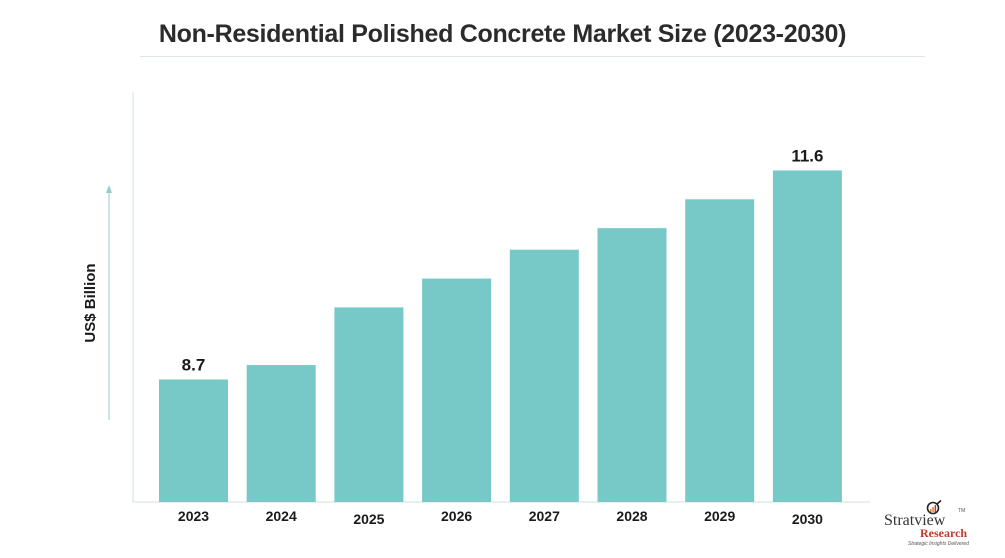  What do you see at coordinates (632, 365) in the screenshot?
I see `bar-2028` at bounding box center [632, 365].